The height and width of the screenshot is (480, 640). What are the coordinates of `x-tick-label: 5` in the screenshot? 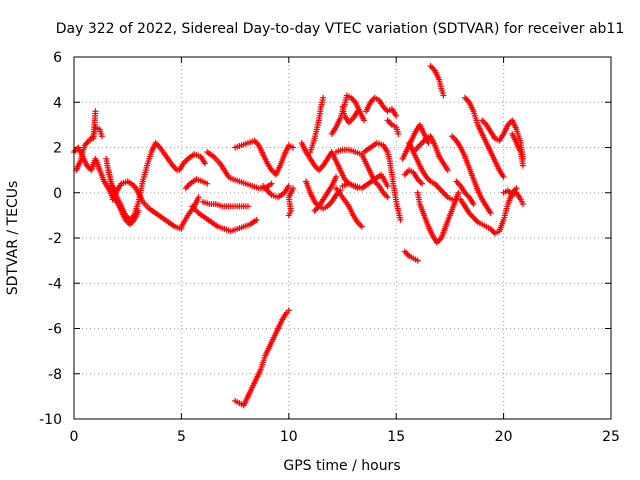 It's located at (181, 437).